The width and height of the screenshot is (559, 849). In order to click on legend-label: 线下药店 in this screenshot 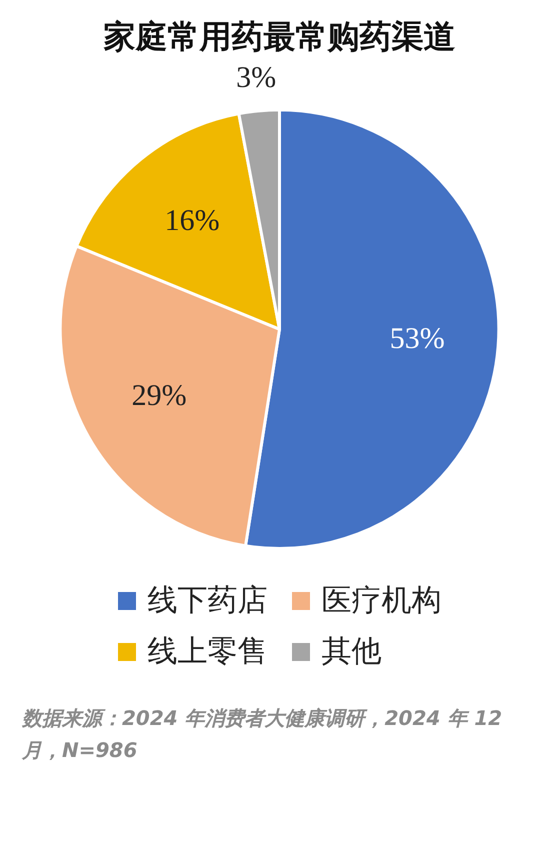, I will do `click(208, 601)`.